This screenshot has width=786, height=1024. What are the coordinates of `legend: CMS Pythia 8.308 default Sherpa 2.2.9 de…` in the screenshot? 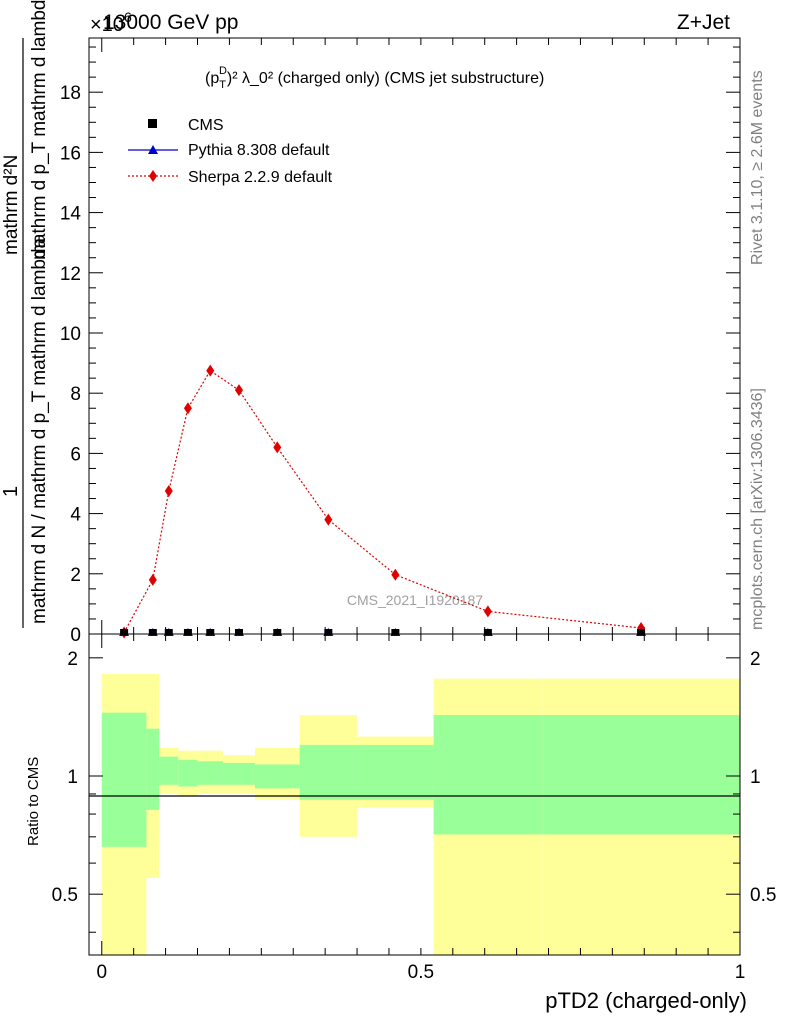 It's located at (230, 151).